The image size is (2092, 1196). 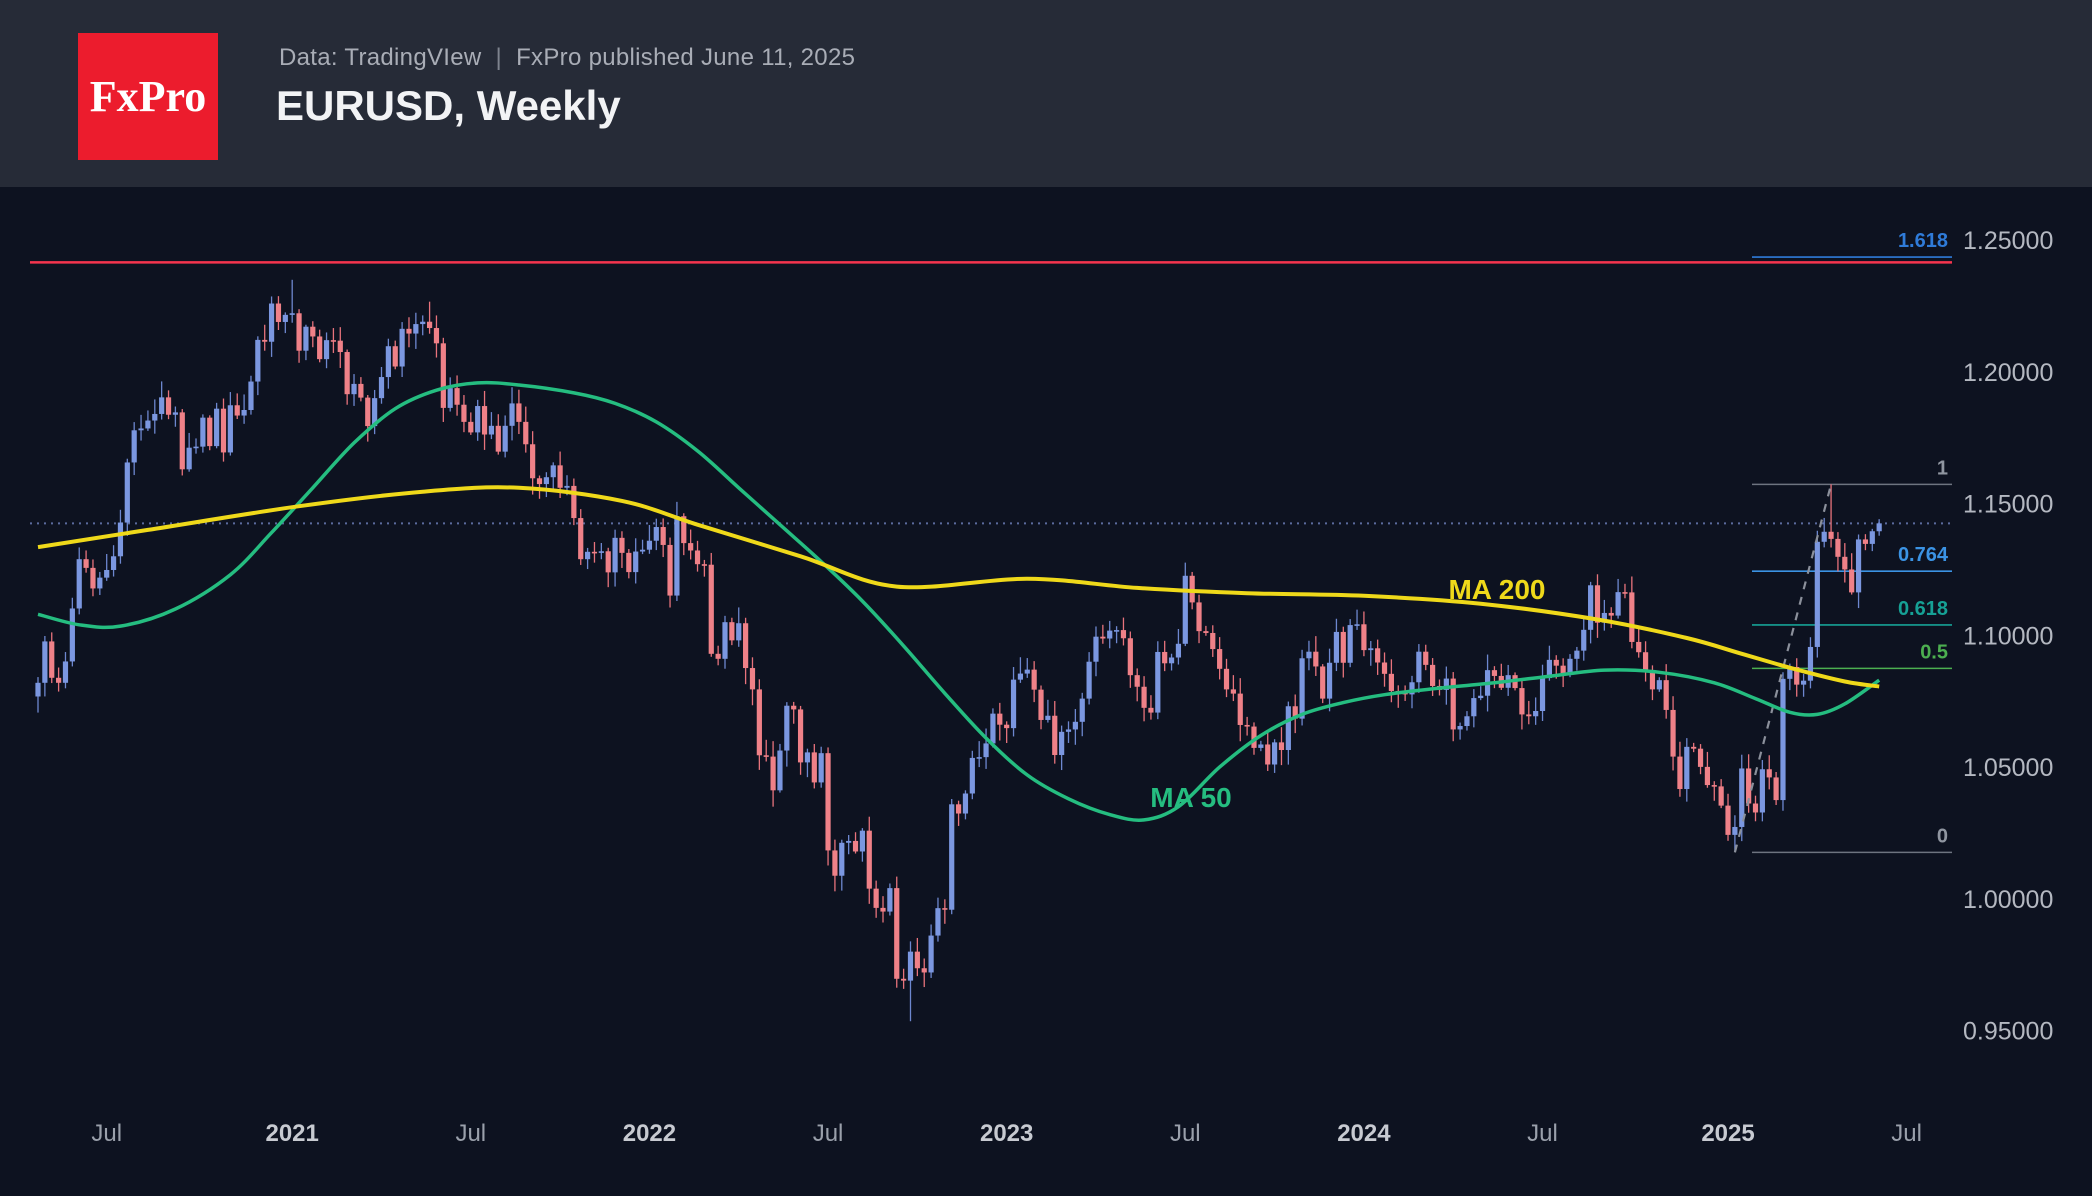 What do you see at coordinates (2008, 373) in the screenshot?
I see `y-axis-label-1.20000: 1.20000` at bounding box center [2008, 373].